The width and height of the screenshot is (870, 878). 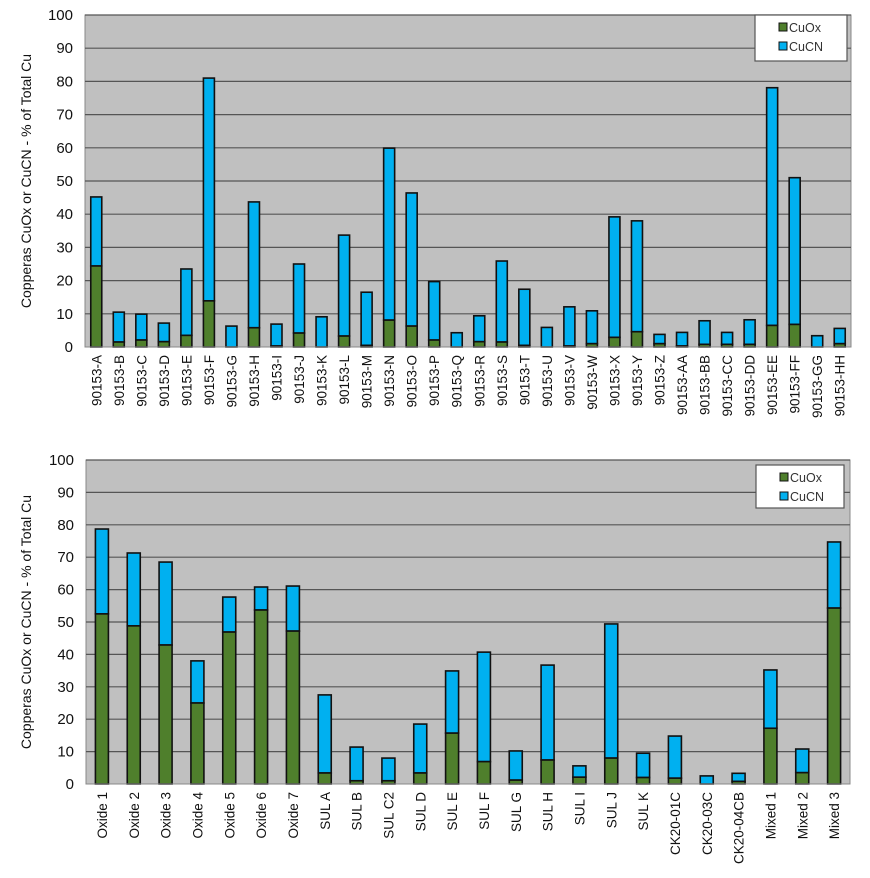 I want to click on x-tick-label: 90153-B, so click(x=119, y=380).